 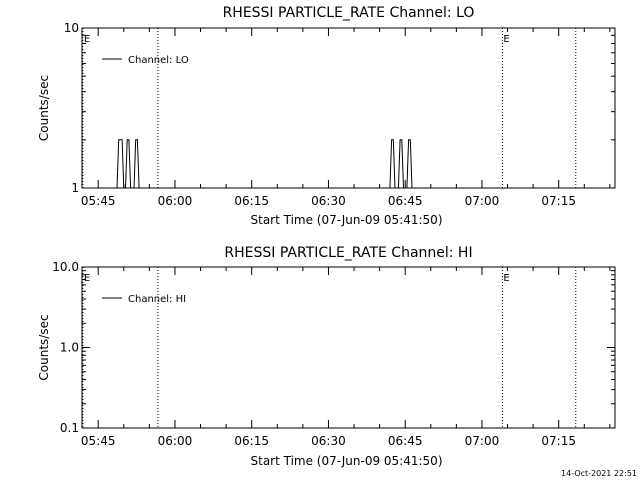 What do you see at coordinates (65, 267) in the screenshot?
I see `y-tick-label: 10.0` at bounding box center [65, 267].